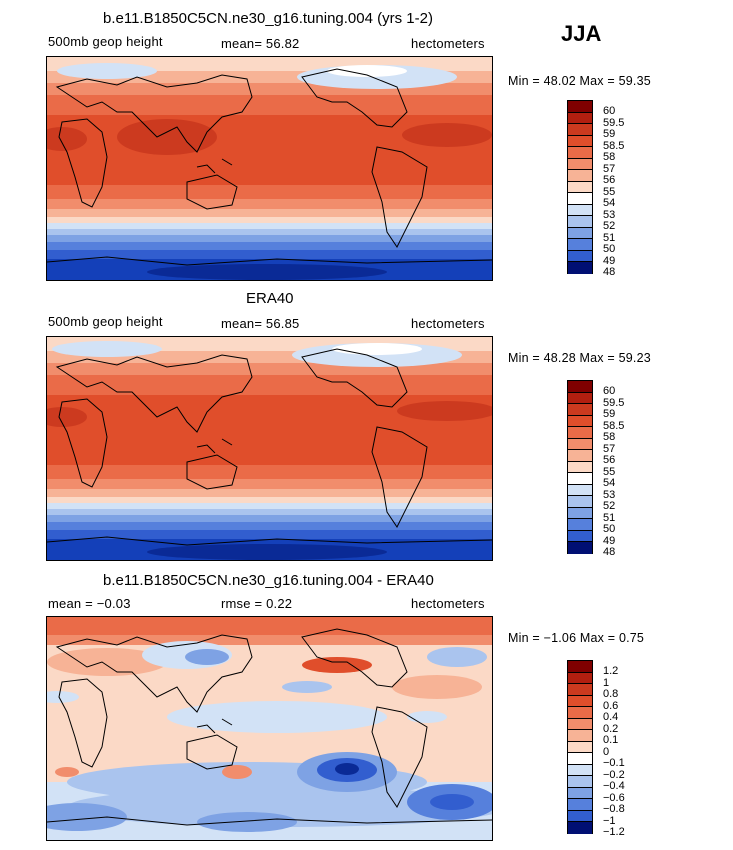  Describe the element at coordinates (579, 81) in the screenshot. I see `panel1-minmax: Min = 48.02 Max = 59.35` at that location.